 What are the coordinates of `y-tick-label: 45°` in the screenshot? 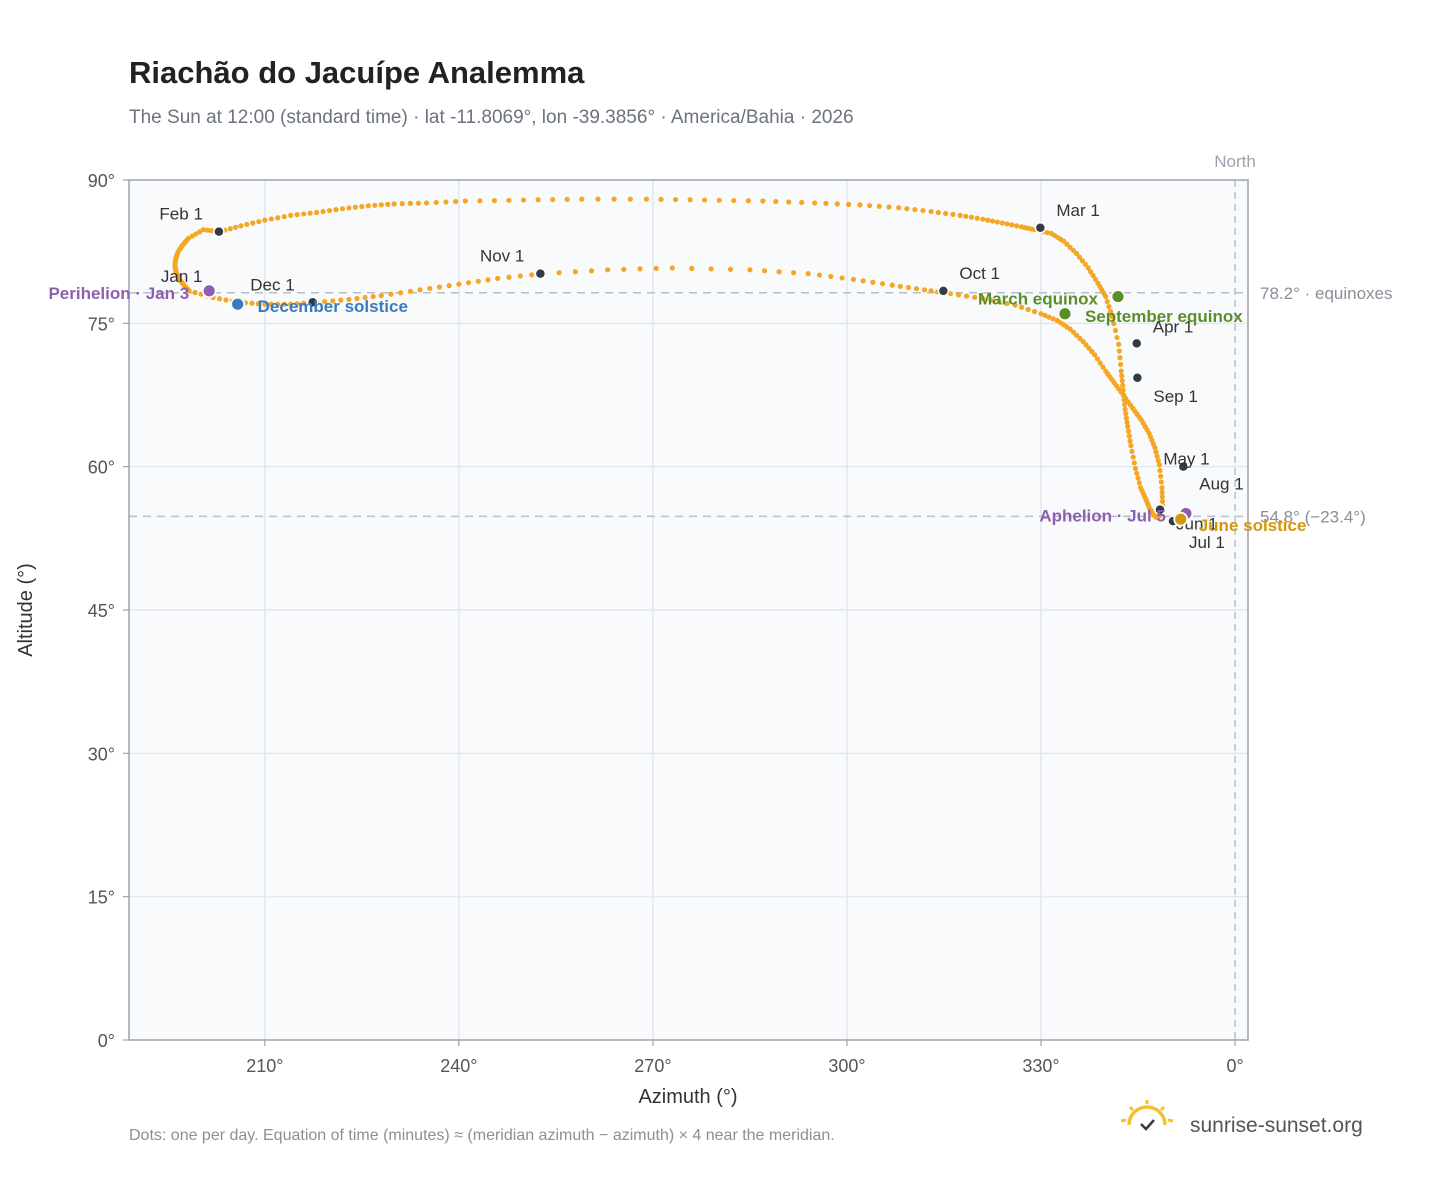 It's located at (101, 611).